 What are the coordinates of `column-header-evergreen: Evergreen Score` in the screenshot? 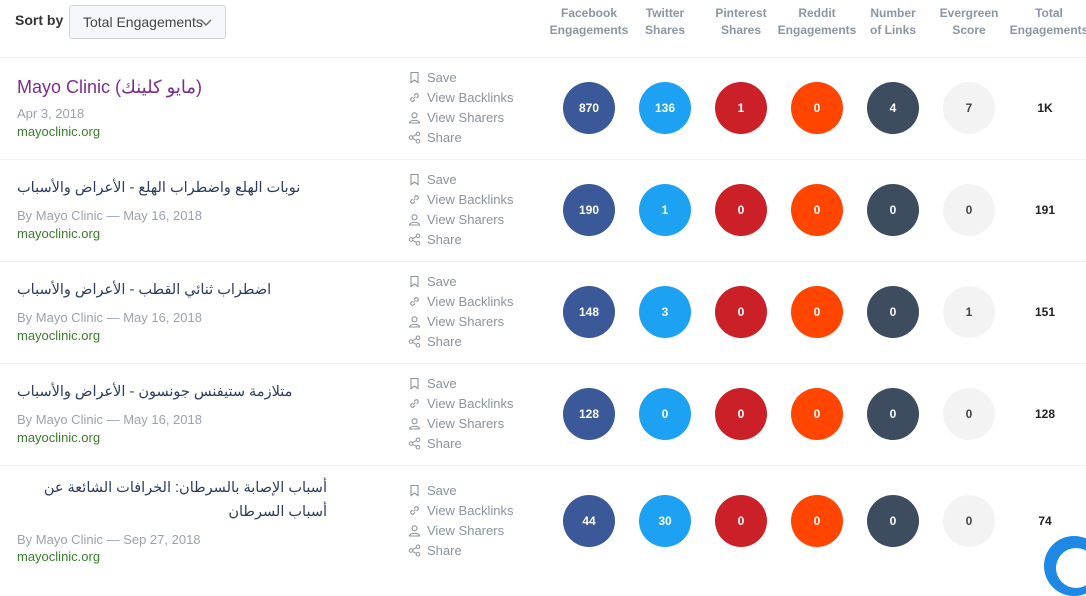 It's located at (969, 22).